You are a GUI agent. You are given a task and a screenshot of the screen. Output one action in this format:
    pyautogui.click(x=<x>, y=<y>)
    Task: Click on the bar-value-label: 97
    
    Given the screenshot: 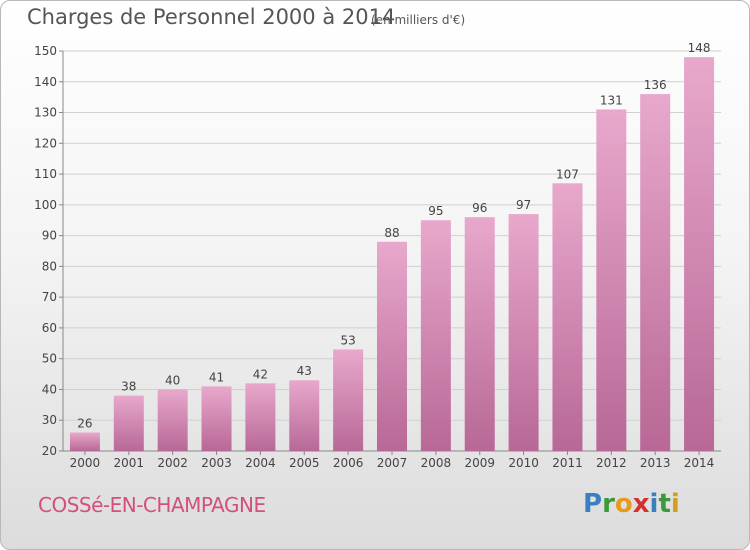 What is the action you would take?
    pyautogui.click(x=523, y=205)
    